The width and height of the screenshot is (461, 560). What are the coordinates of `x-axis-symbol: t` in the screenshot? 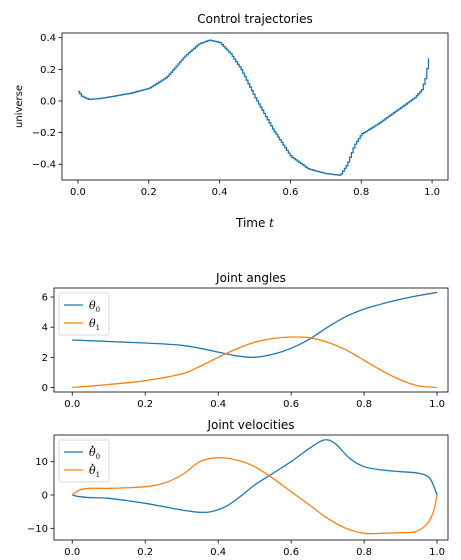 It's located at (271, 223).